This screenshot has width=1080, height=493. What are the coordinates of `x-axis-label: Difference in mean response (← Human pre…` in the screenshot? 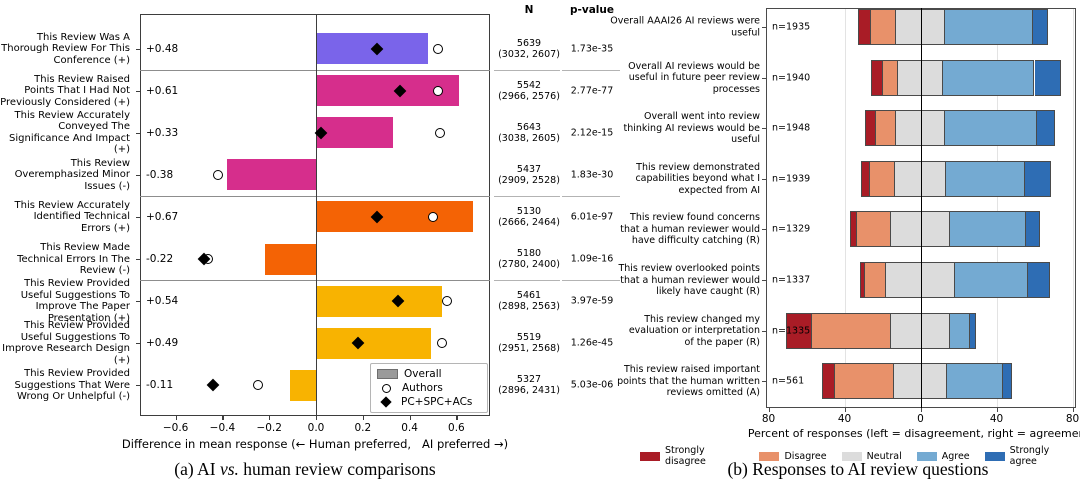 It's located at (315, 444).